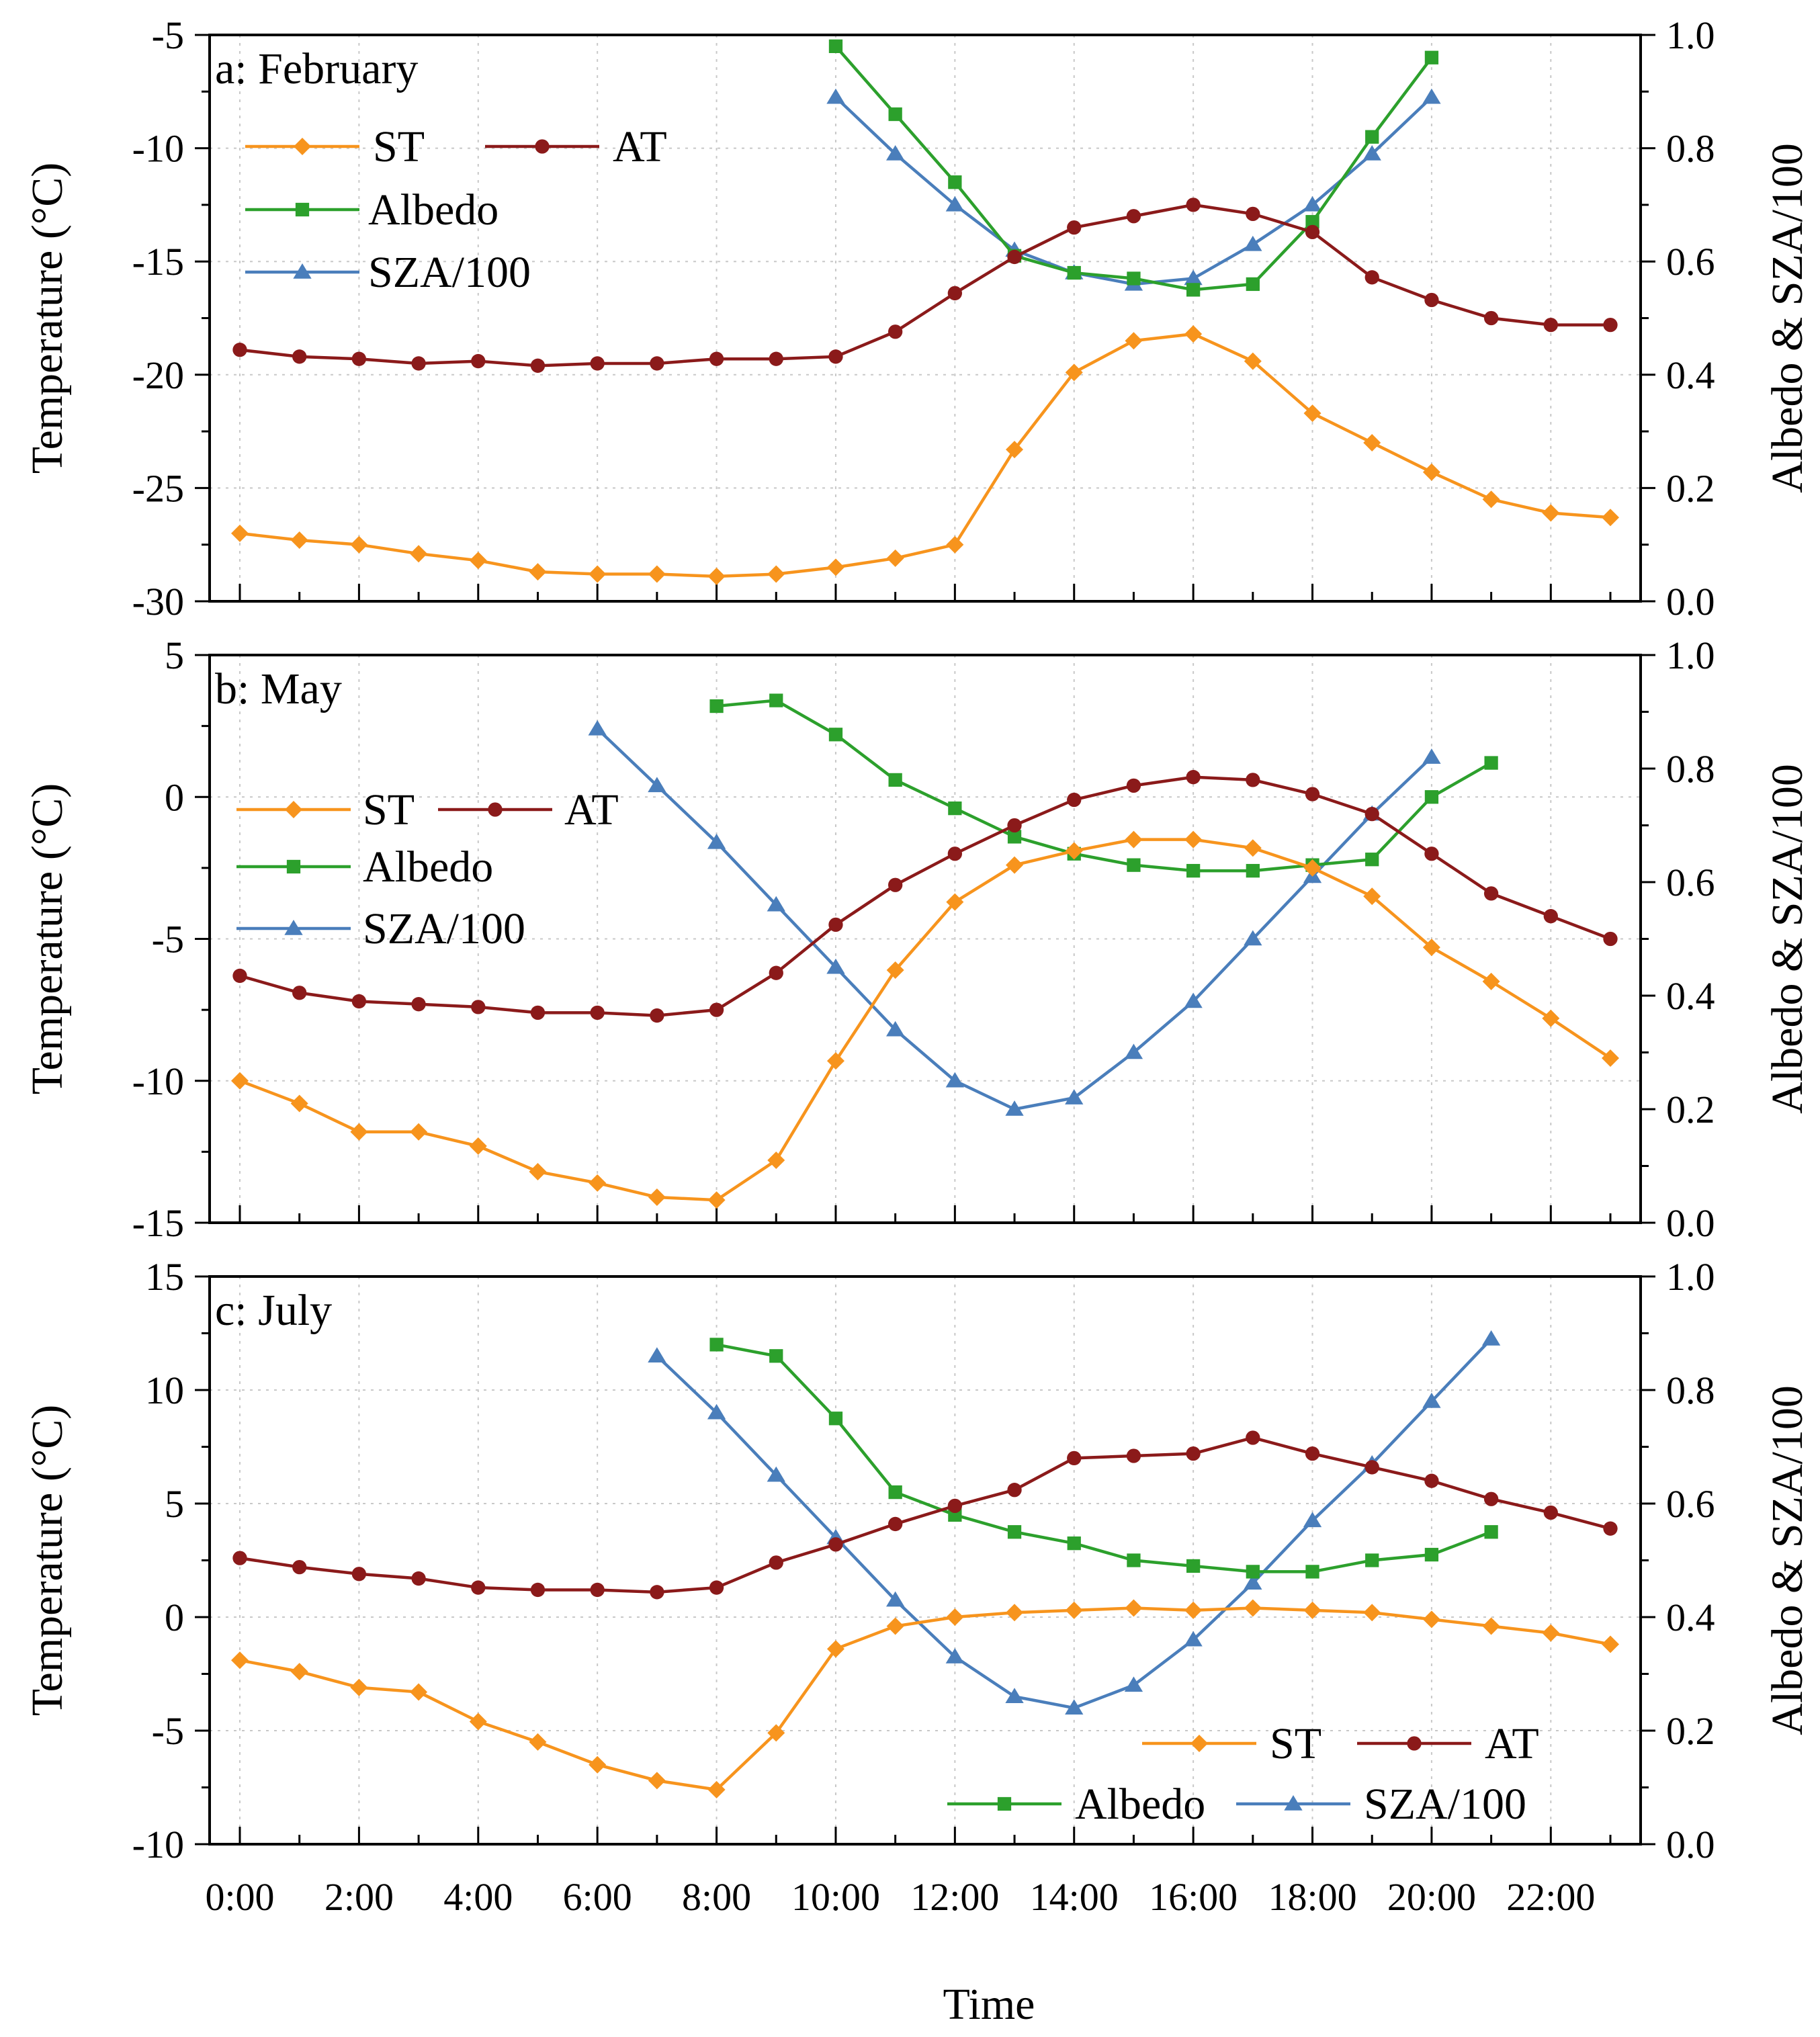 This screenshot has width=1820, height=2037. Describe the element at coordinates (1193, 1897) in the screenshot. I see `x-tick-label: 16:00` at that location.